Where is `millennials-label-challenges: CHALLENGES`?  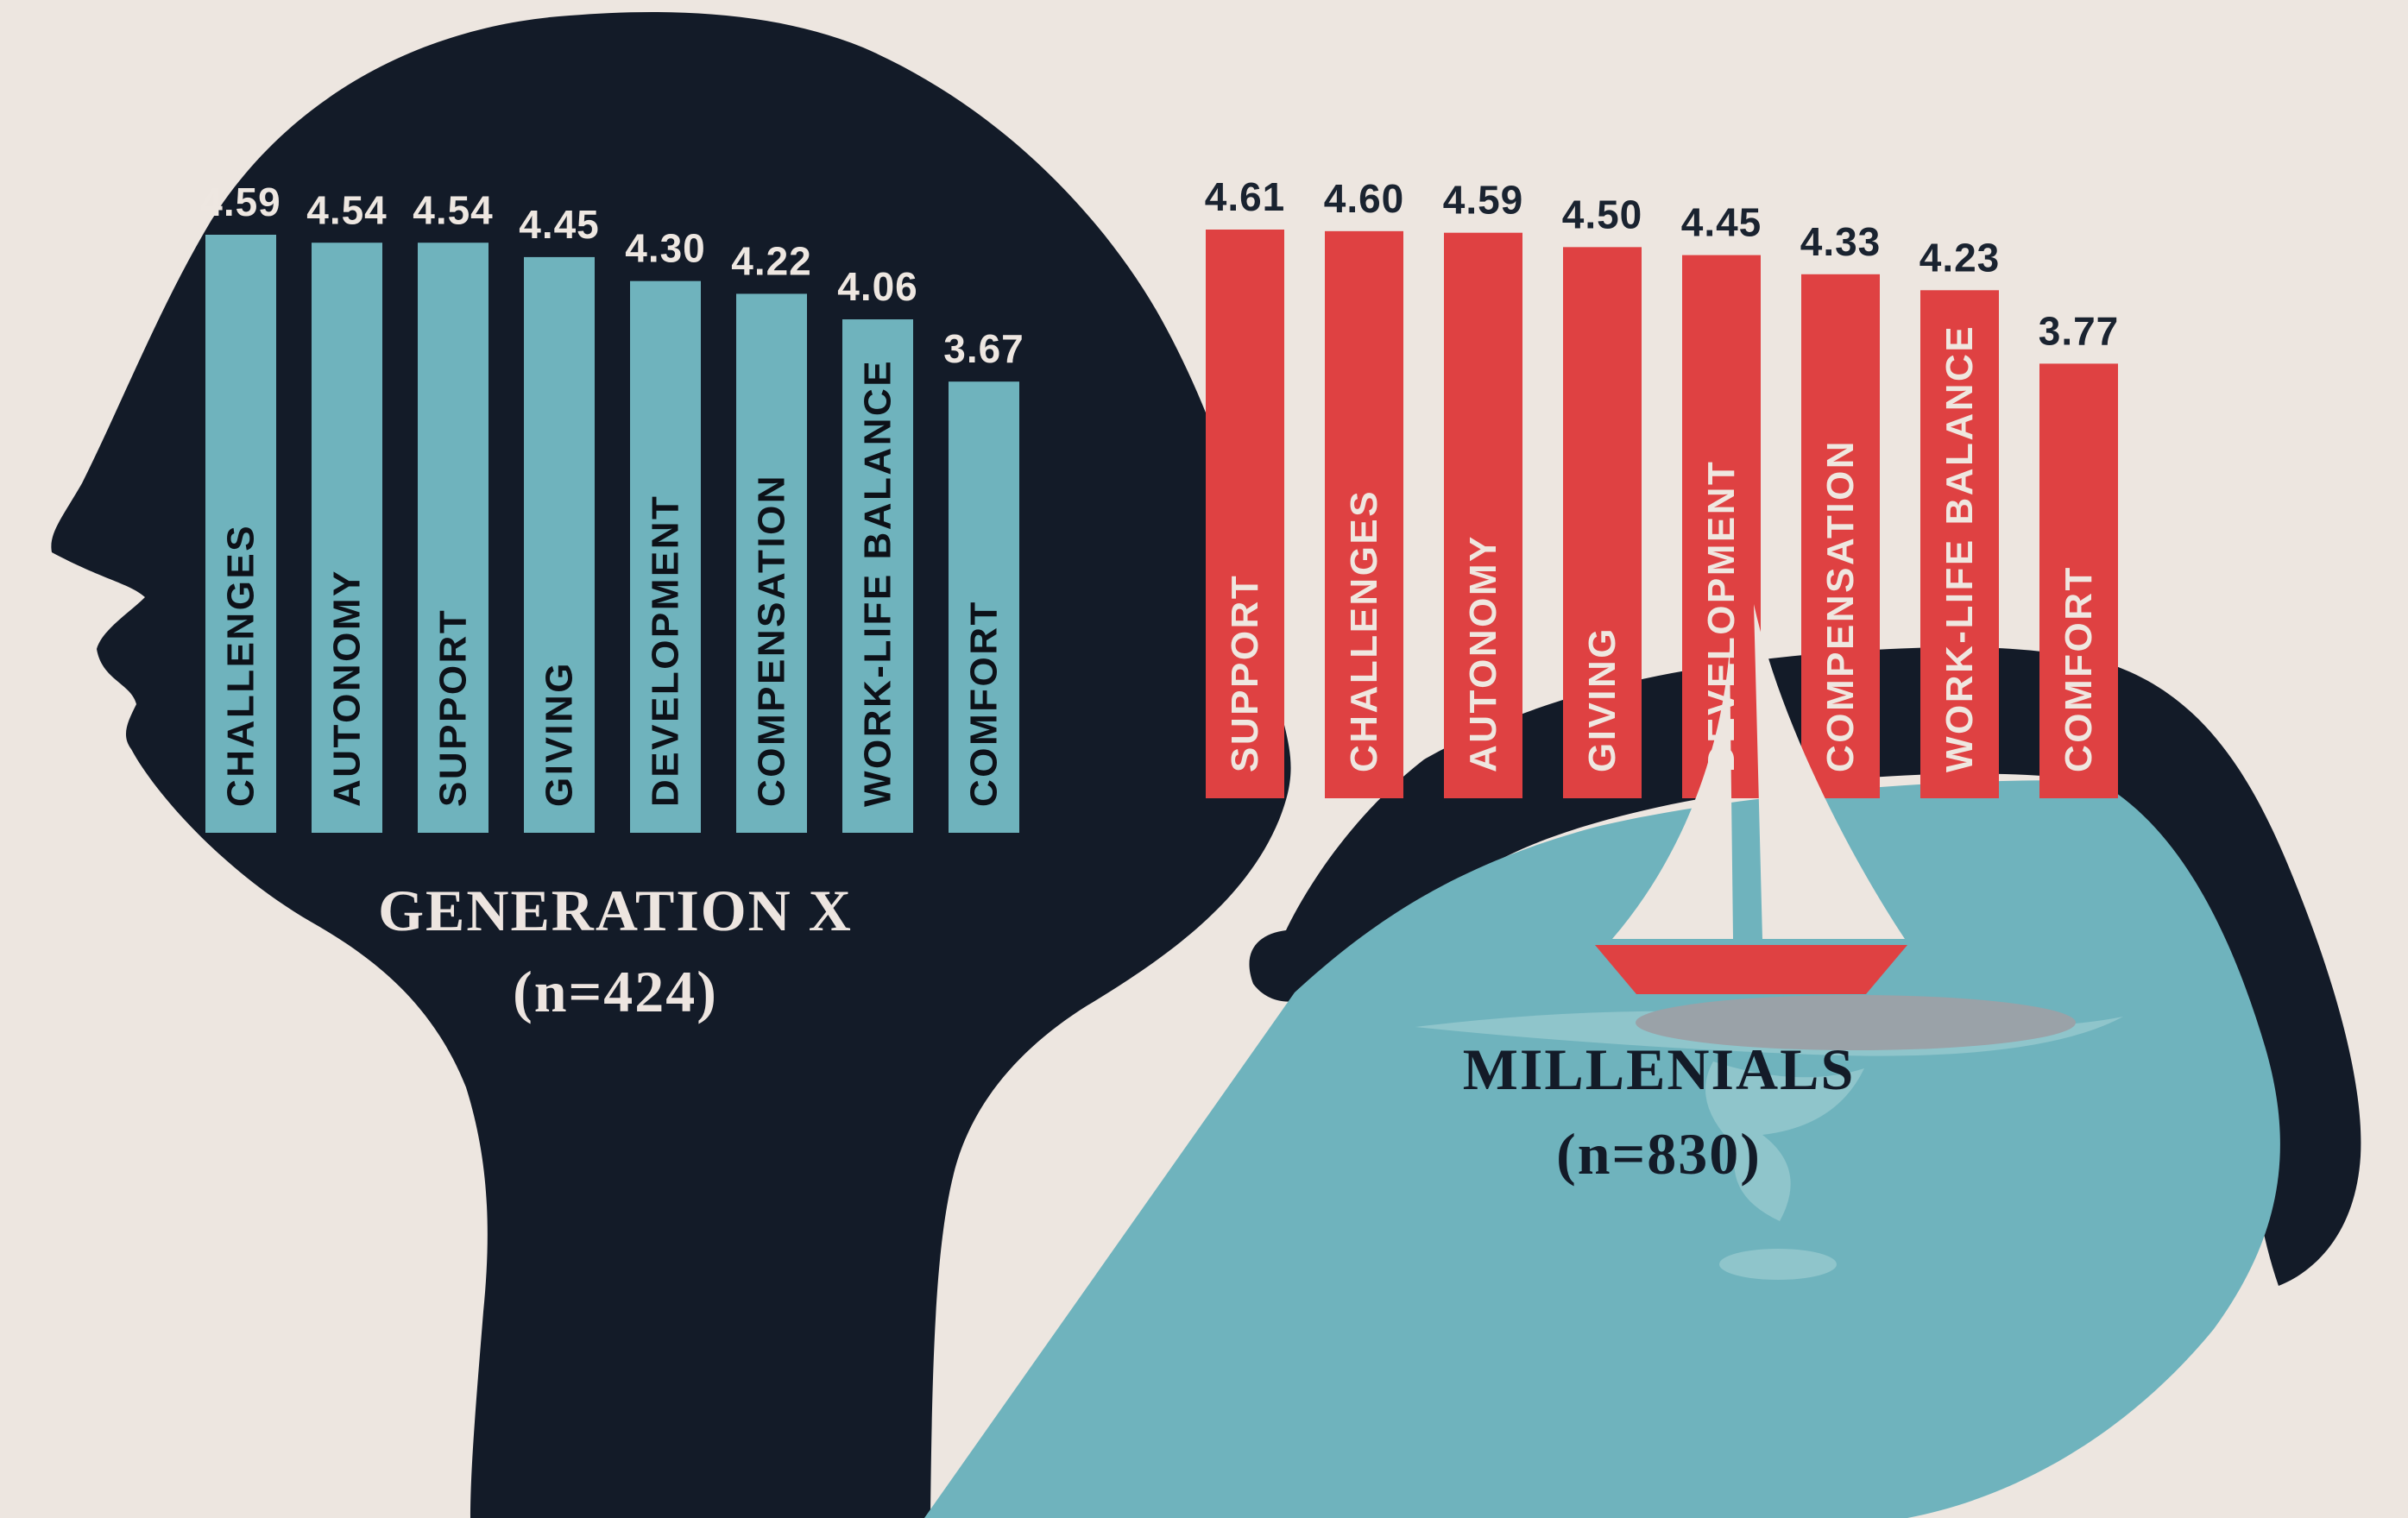 millennials-label-challenges: CHALLENGES is located at coordinates (1364, 630).